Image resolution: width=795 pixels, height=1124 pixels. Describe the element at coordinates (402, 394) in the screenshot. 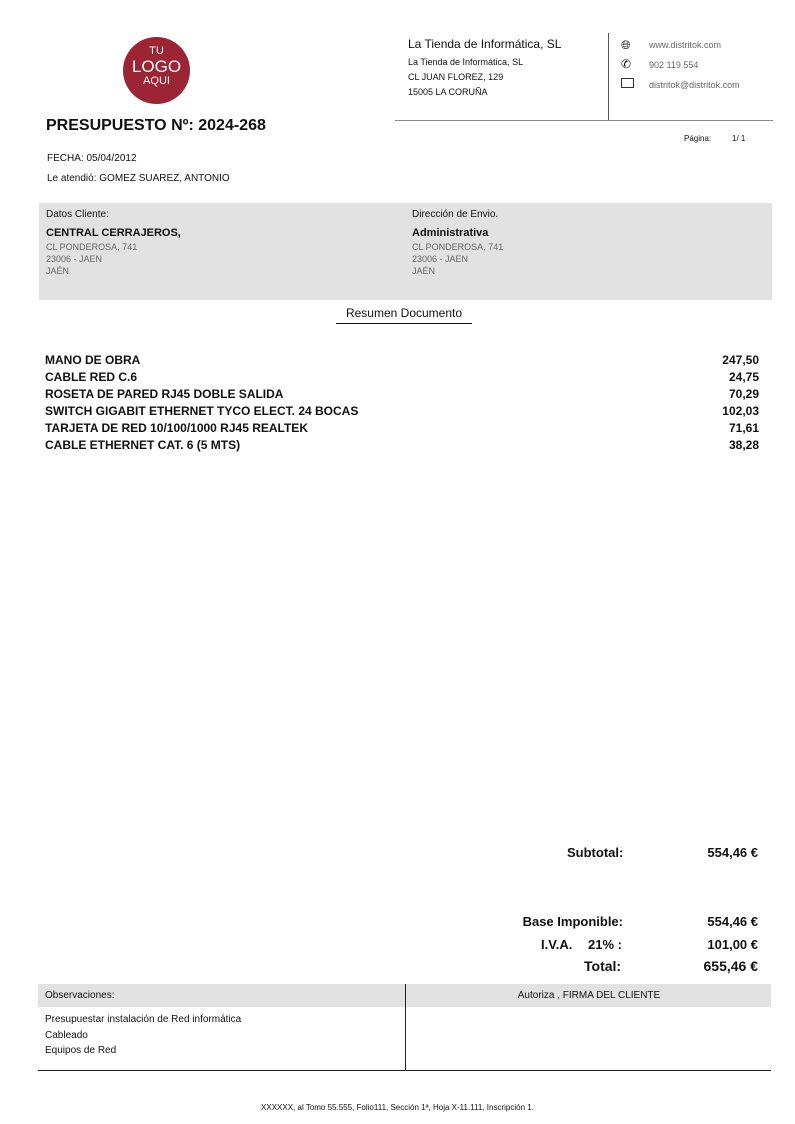

I see `item-row: ROSETA DE PARED RJ45 DOBLE SALIDA 70,29` at that location.